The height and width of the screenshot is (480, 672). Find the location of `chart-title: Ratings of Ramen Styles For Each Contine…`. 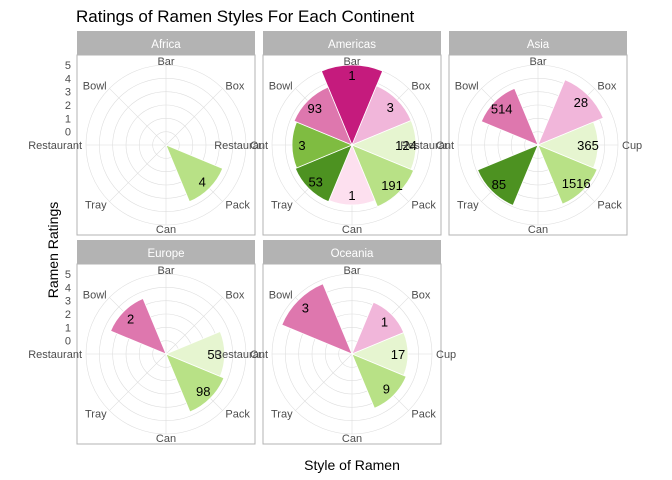

chart-title: Ratings of Ramen Styles For Each Contine… is located at coordinates (245, 16).